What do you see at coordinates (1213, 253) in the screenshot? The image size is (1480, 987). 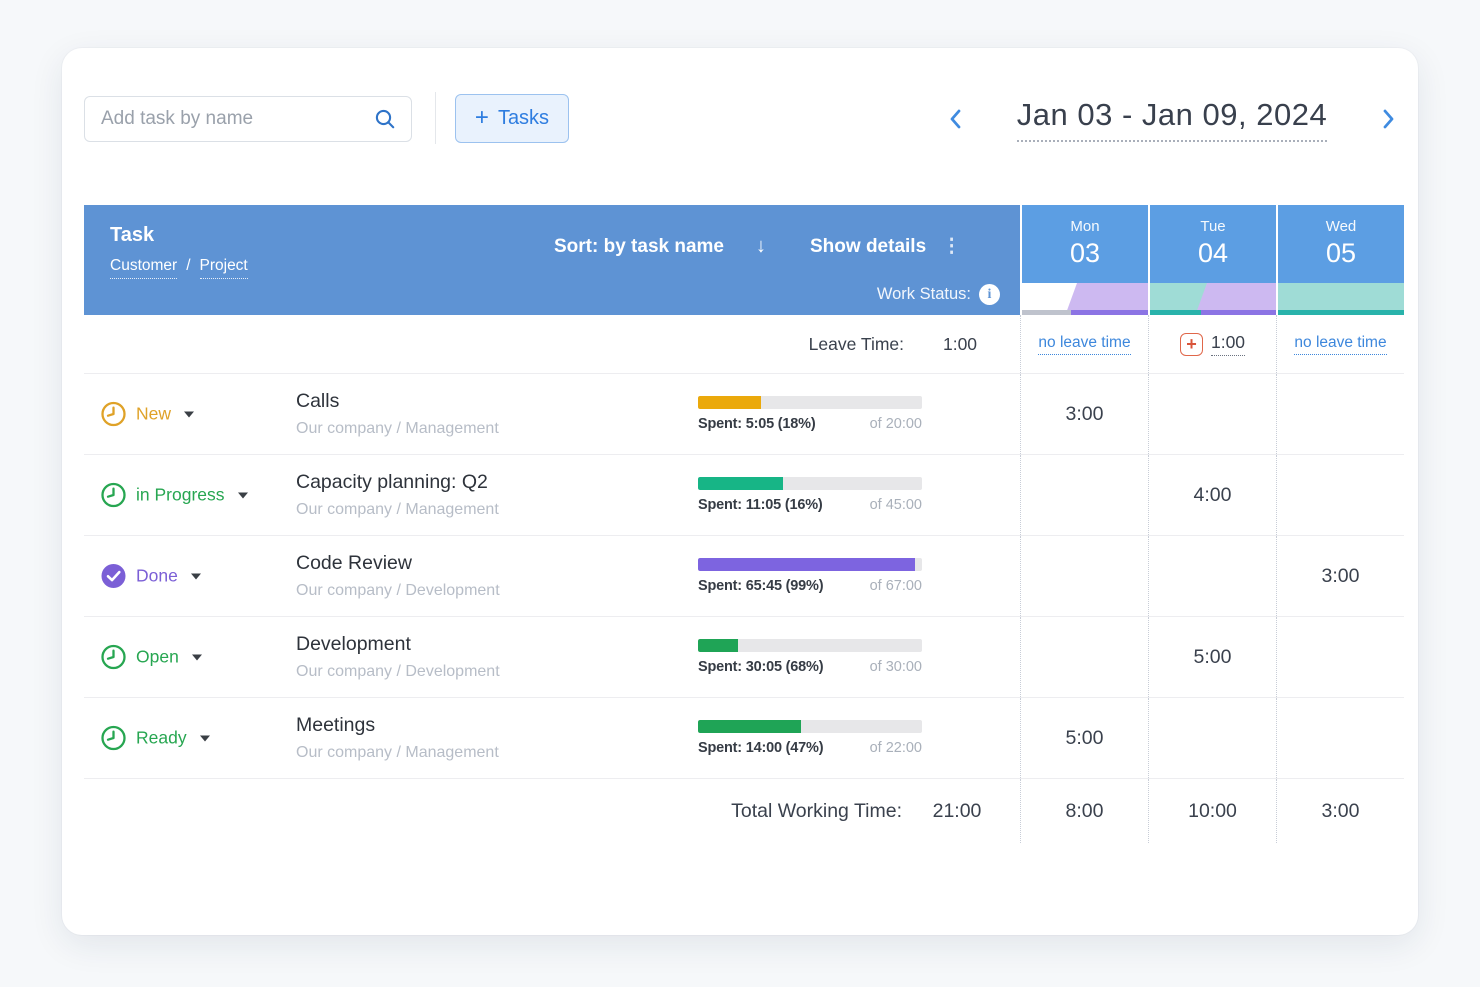 I see `day-date: 04` at bounding box center [1213, 253].